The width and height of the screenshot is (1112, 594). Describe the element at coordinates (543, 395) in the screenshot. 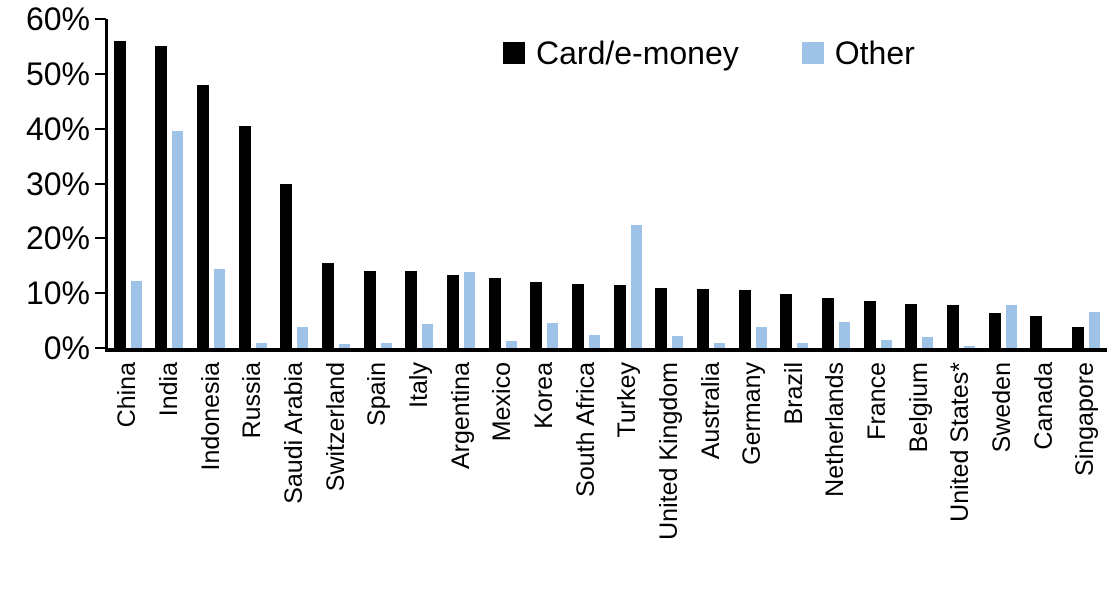

I see `x-axis-label-text: Korea` at that location.